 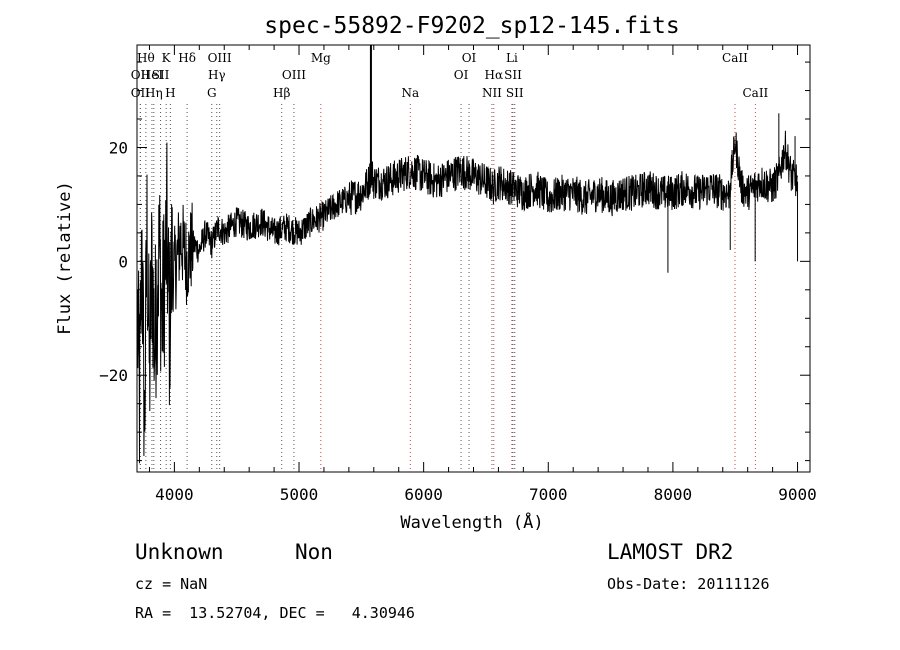 I want to click on line-label-13: OIII, so click(x=294, y=75).